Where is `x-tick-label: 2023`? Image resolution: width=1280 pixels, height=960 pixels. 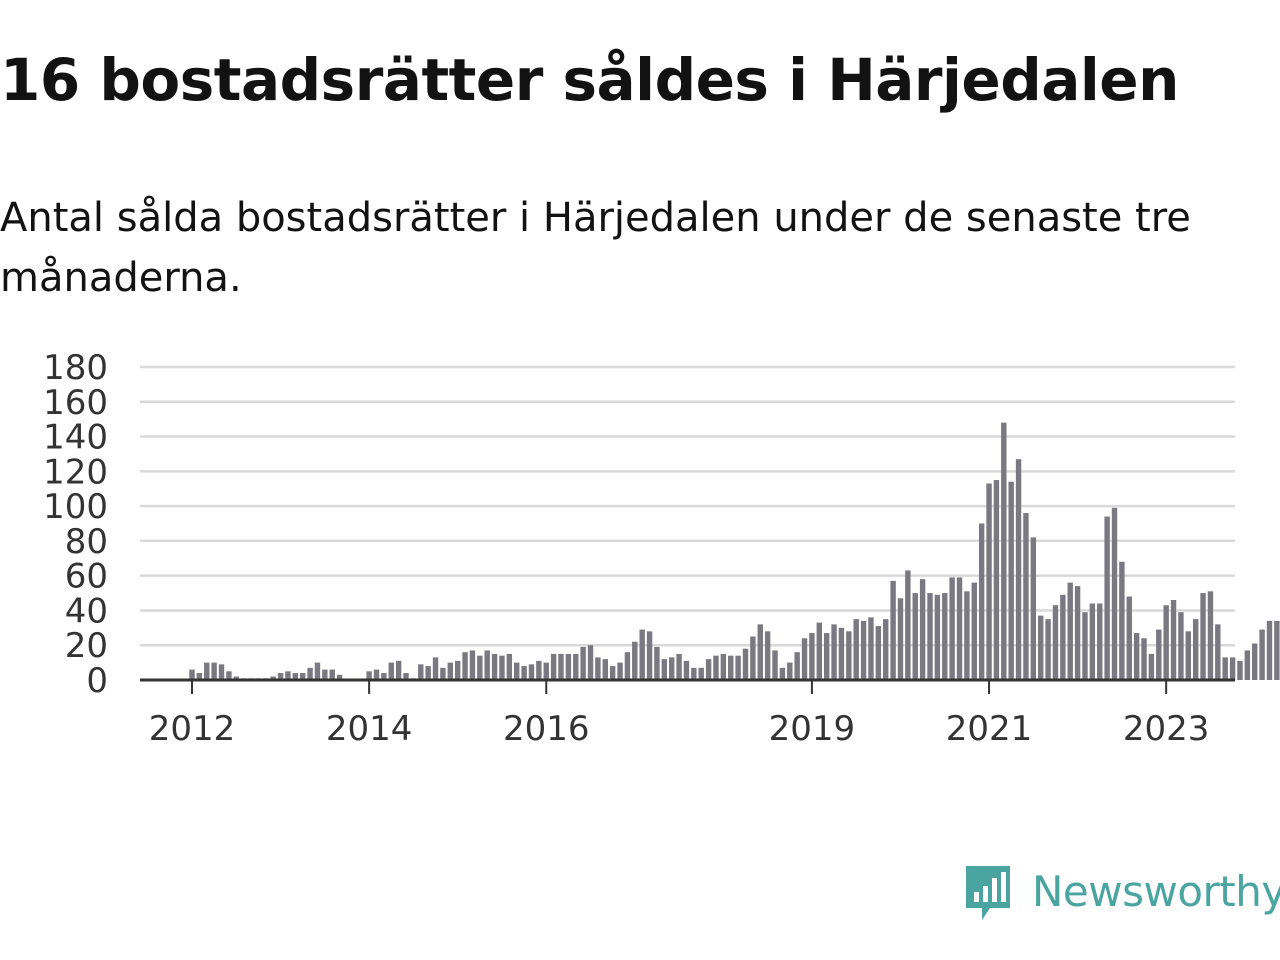
x-tick-label: 2023 is located at coordinates (1166, 729).